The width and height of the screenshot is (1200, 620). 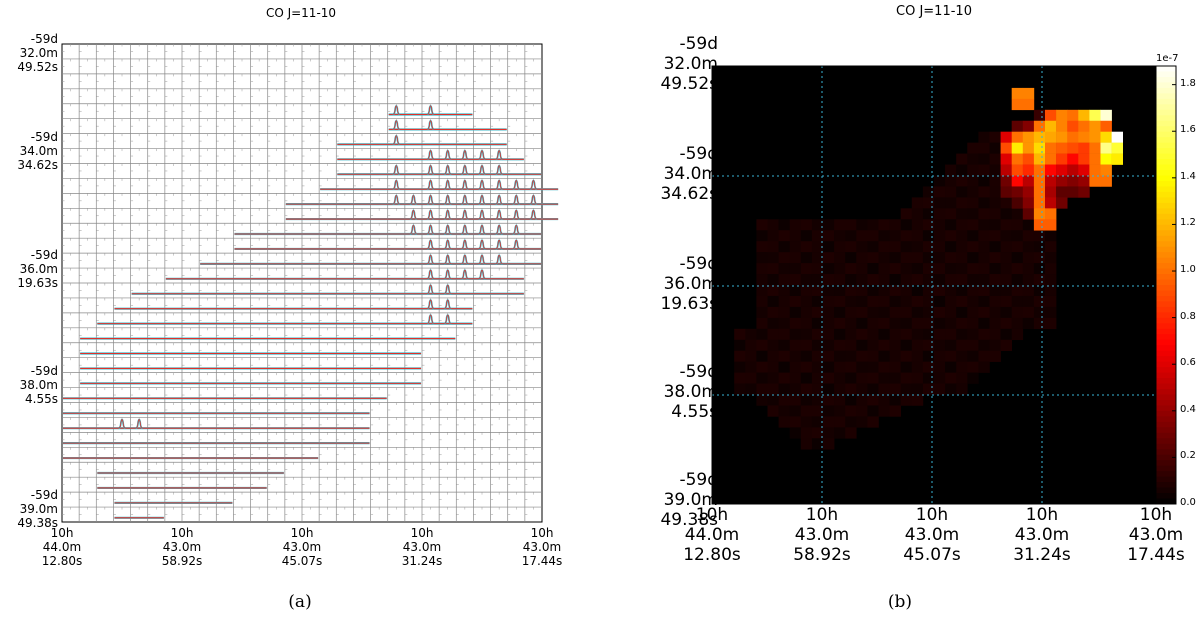 I want to click on y-tick-label: -59d 36.0m 19.63s, so click(x=37, y=269).